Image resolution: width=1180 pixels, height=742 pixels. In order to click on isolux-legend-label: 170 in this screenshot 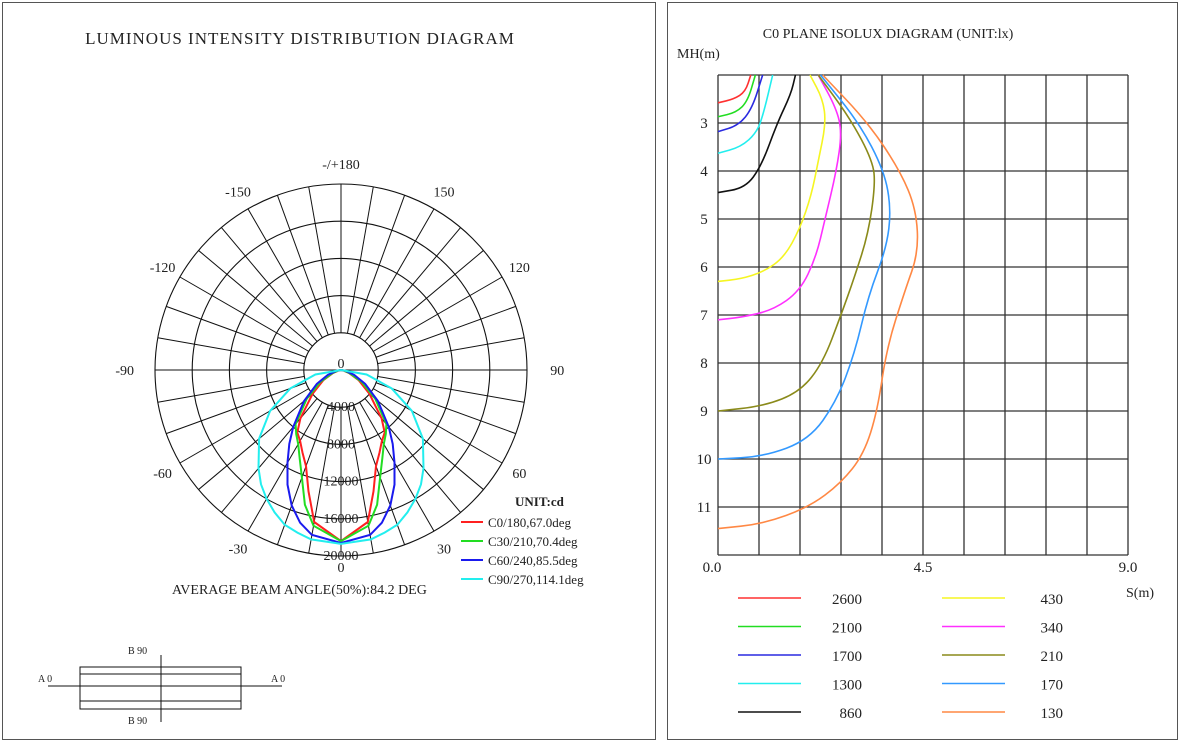, I will do `click(1052, 686)`.